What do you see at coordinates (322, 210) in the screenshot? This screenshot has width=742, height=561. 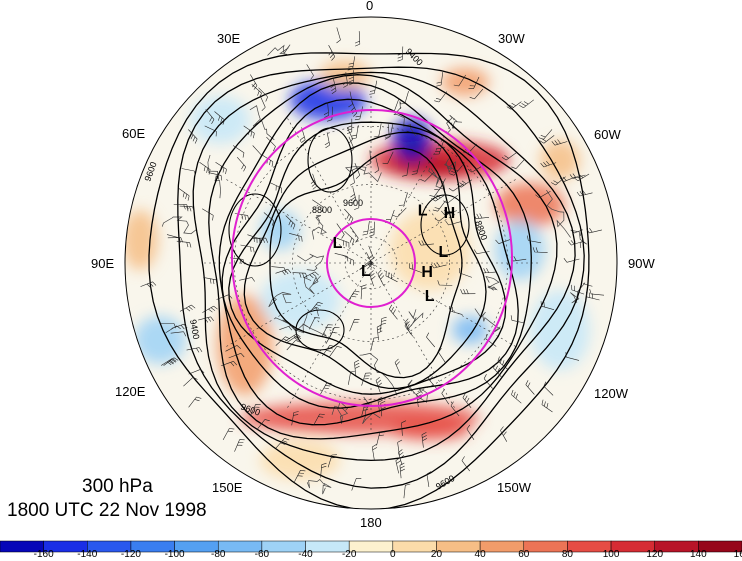 I see `contour-label: 8800` at bounding box center [322, 210].